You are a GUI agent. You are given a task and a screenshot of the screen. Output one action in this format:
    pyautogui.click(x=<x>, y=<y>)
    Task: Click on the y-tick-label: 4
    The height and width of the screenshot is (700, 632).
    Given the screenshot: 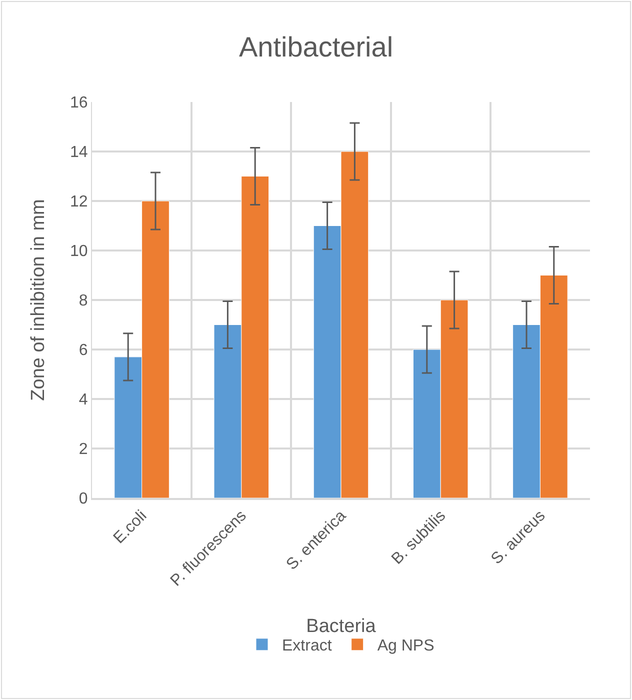 What is the action you would take?
    pyautogui.click(x=83, y=400)
    